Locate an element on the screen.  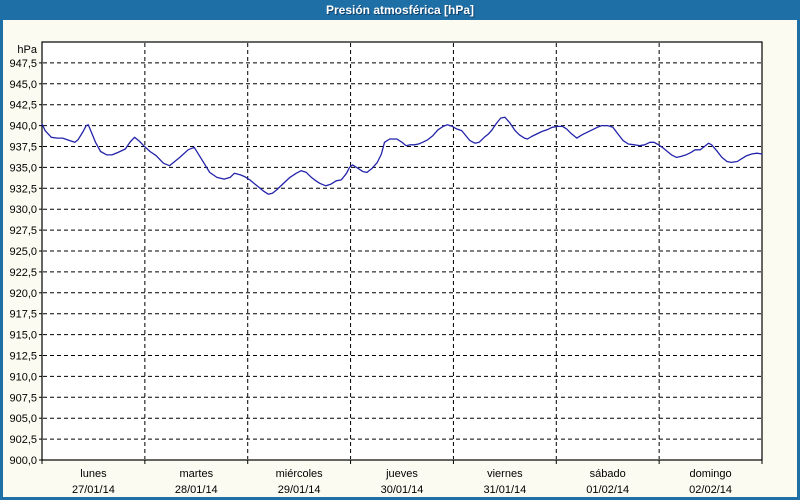
day-name-label: jueves is located at coordinates (401, 474).